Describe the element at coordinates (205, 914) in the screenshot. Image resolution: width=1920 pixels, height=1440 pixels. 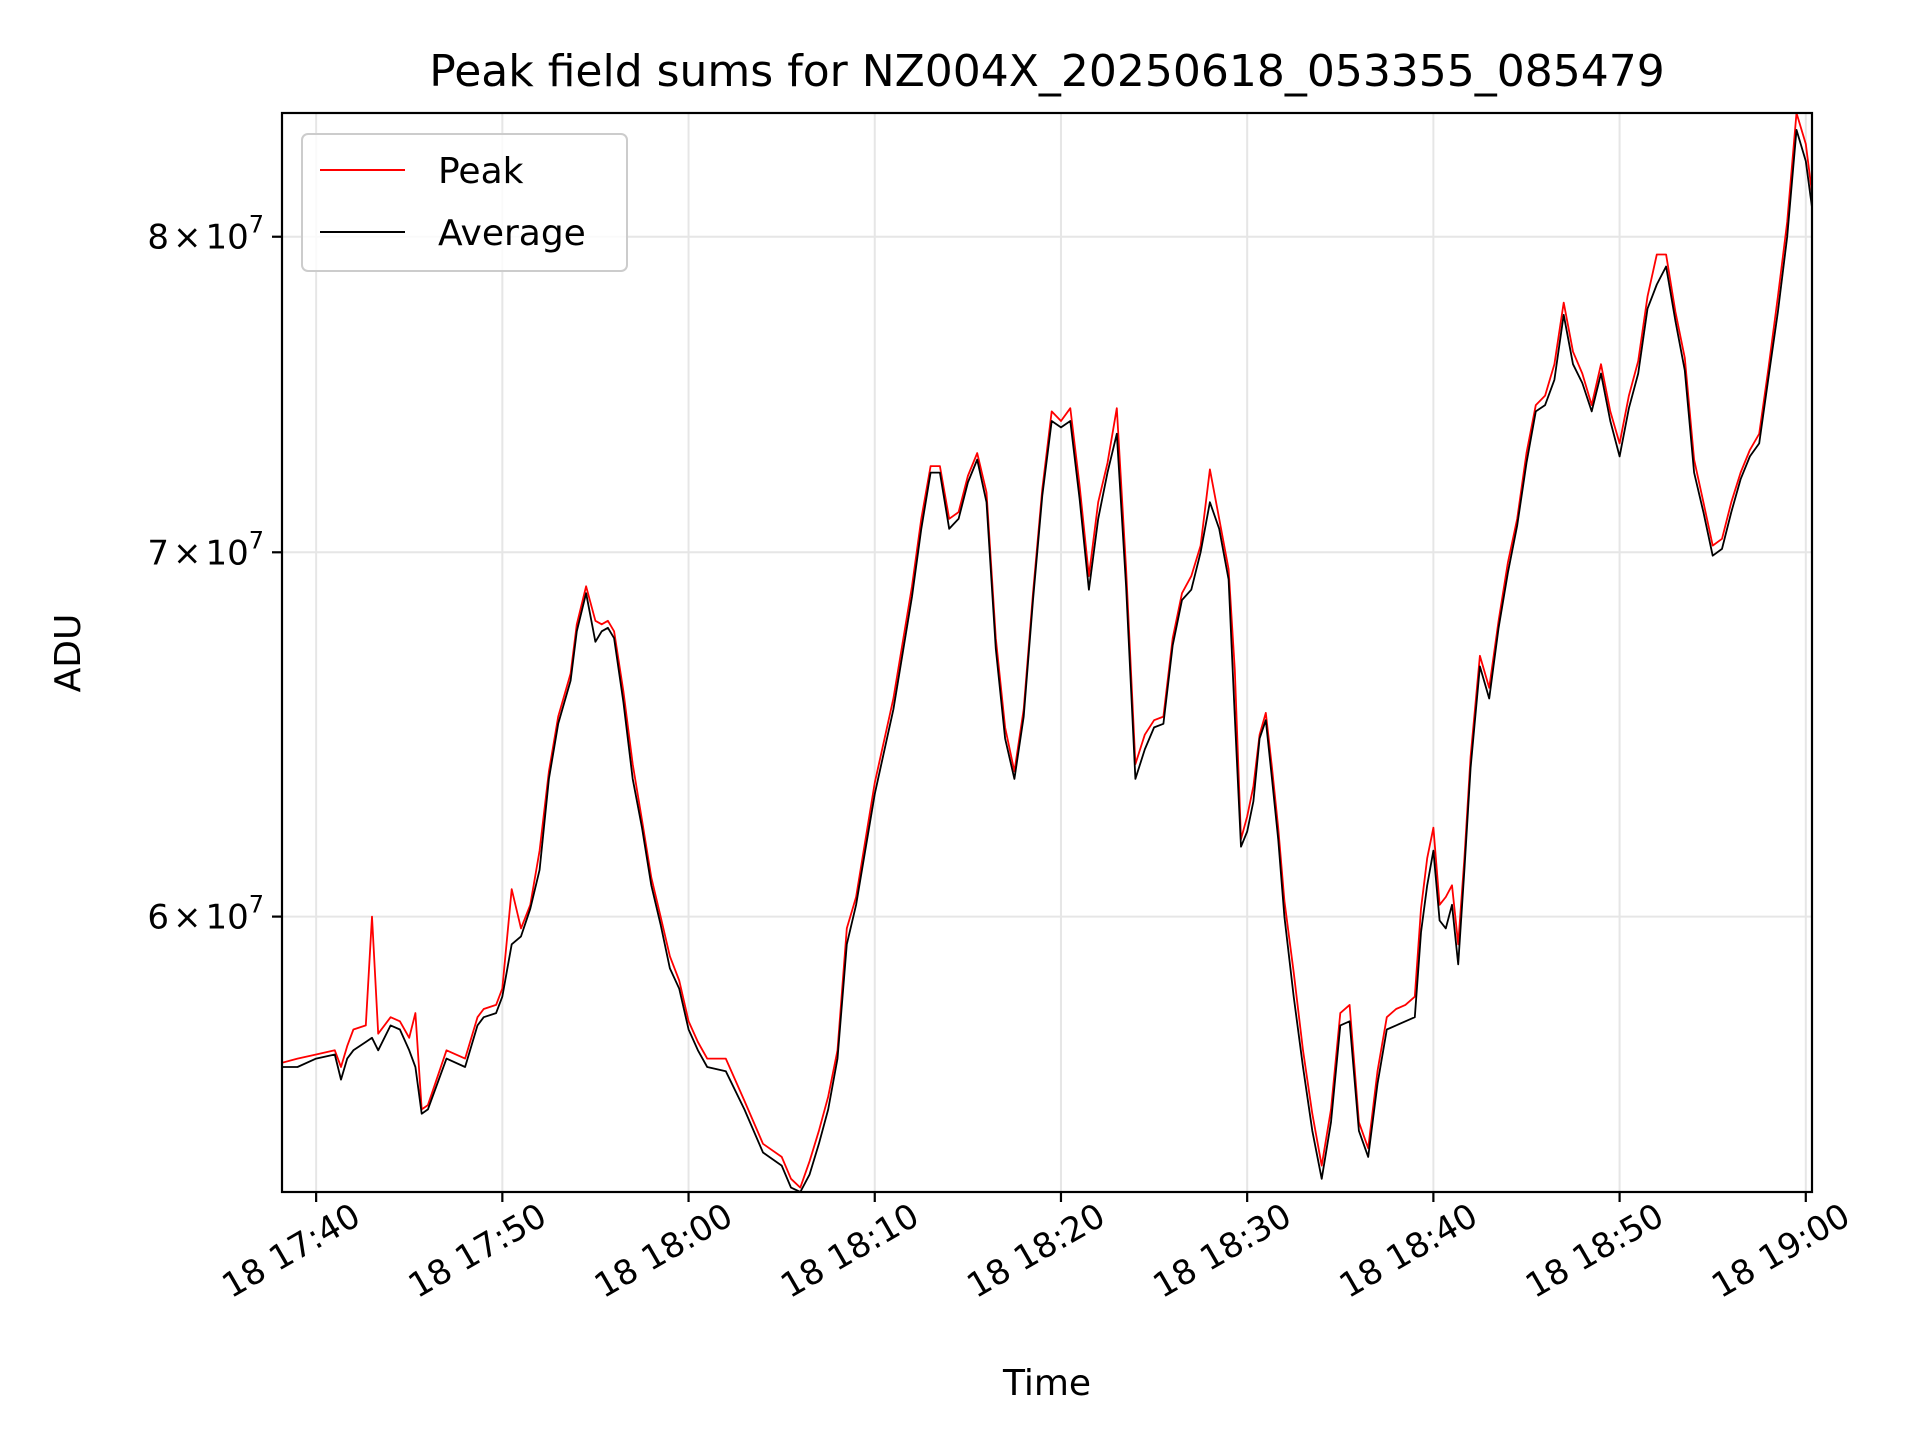
I see `y-tick-label: 6 × 10⁷` at that location.